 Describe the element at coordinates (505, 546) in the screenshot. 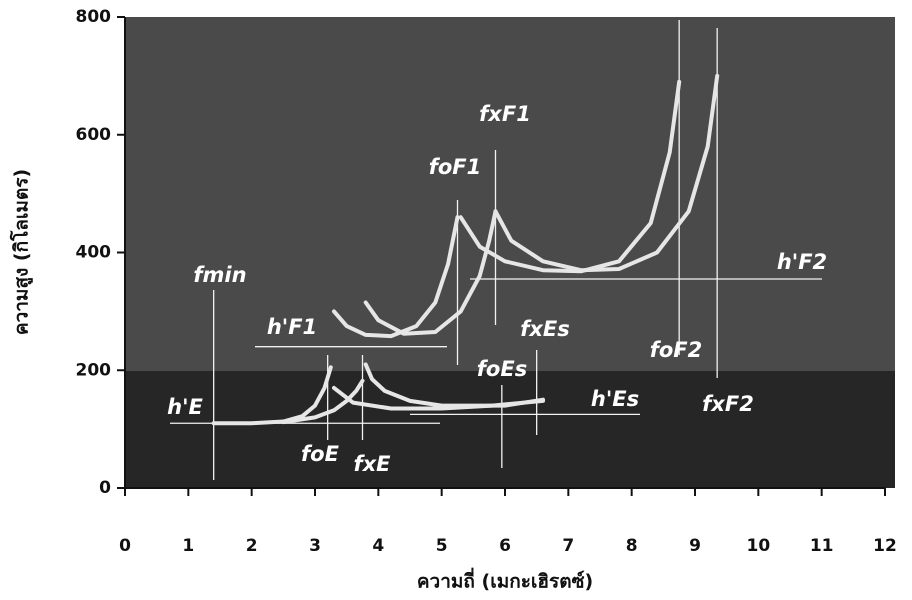

I see `x-tick-label: 6` at that location.